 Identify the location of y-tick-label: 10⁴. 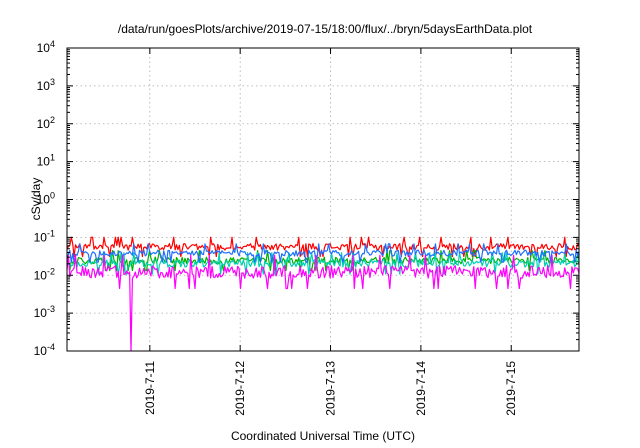
(46, 47).